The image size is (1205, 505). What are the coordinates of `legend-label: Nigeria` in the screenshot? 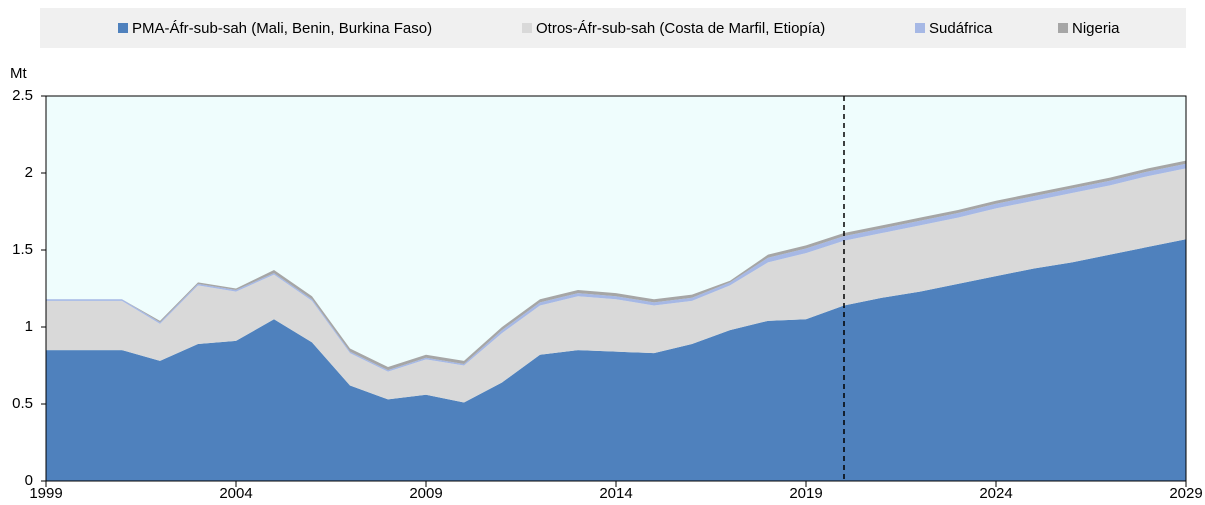 It's located at (1096, 28).